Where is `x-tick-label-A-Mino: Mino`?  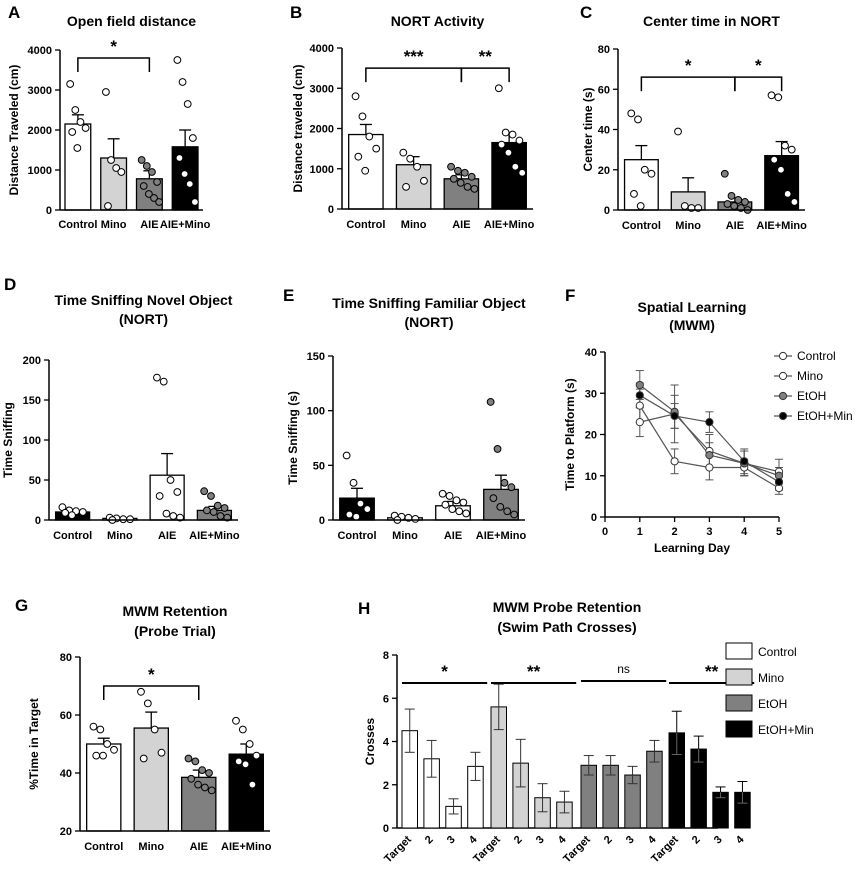
x-tick-label-A-Mino: Mino is located at coordinates (114, 225).